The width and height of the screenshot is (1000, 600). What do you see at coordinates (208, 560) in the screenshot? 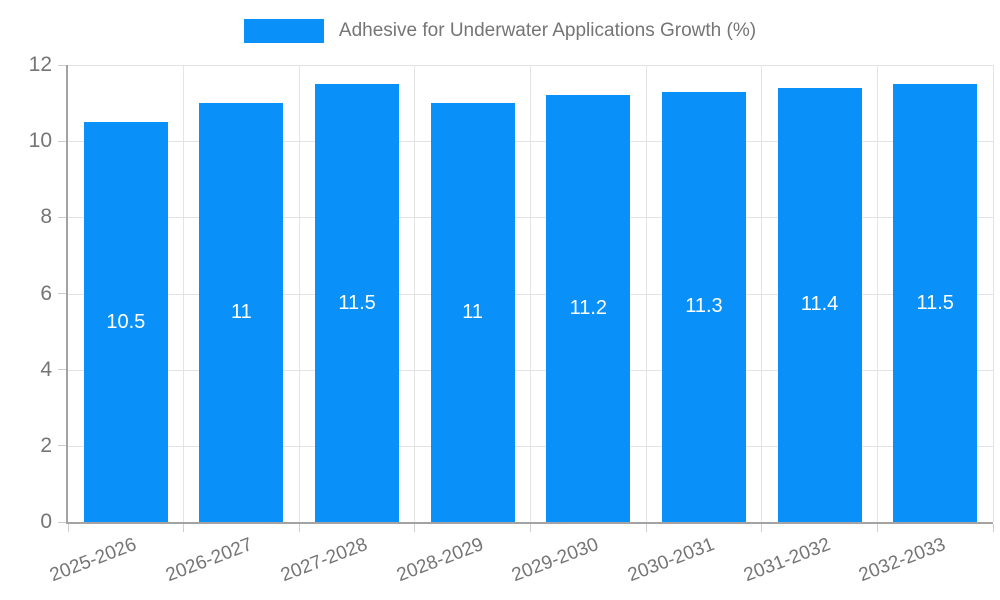
I see `x-tick-label: 2026-2027` at bounding box center [208, 560].